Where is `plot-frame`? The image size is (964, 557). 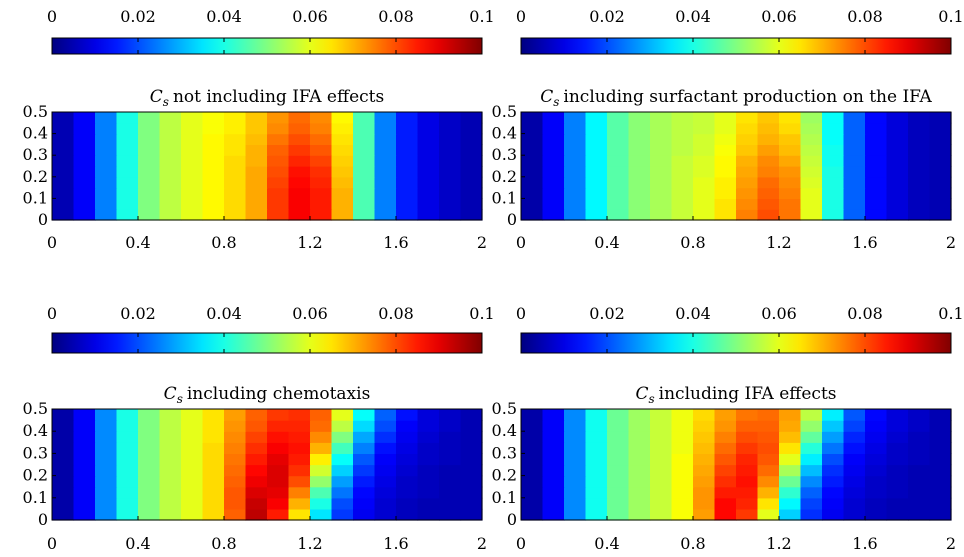
plot-frame is located at coordinates (267, 464).